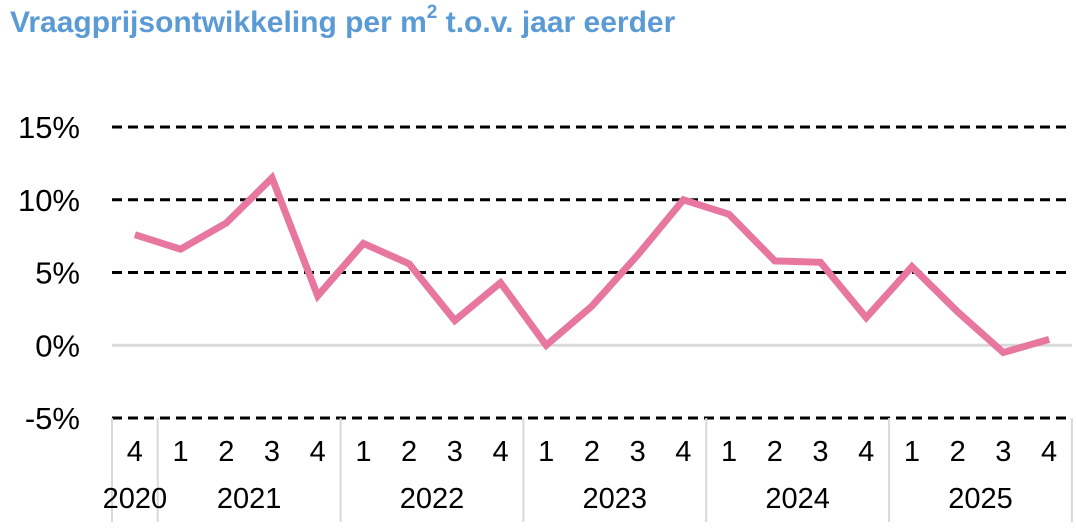  Describe the element at coordinates (615, 499) in the screenshot. I see `year-label: 2023` at that location.